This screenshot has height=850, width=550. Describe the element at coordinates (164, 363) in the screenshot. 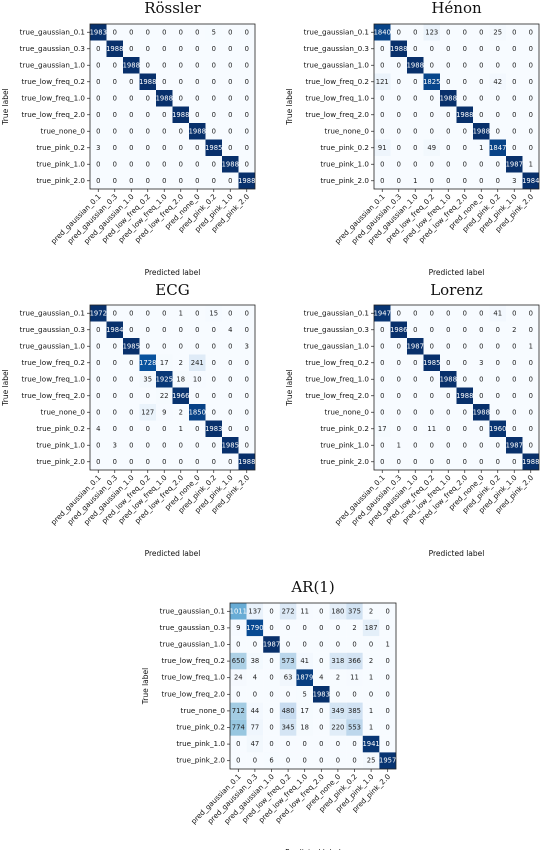

I see `cell-value: 17` at that location.